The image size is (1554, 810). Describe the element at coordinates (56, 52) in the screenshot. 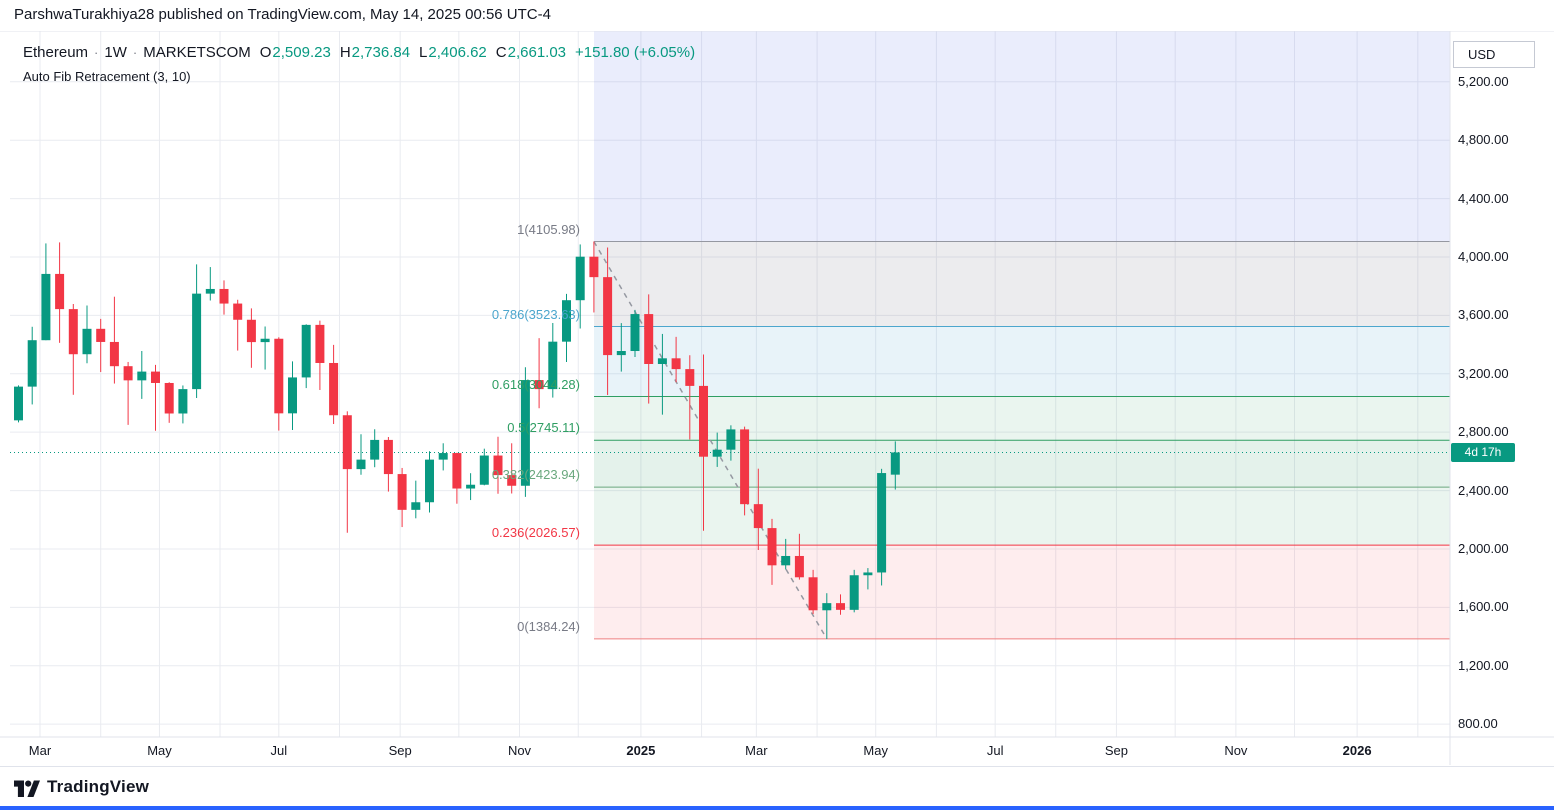

I see `symbol-name: Ethereum` at that location.